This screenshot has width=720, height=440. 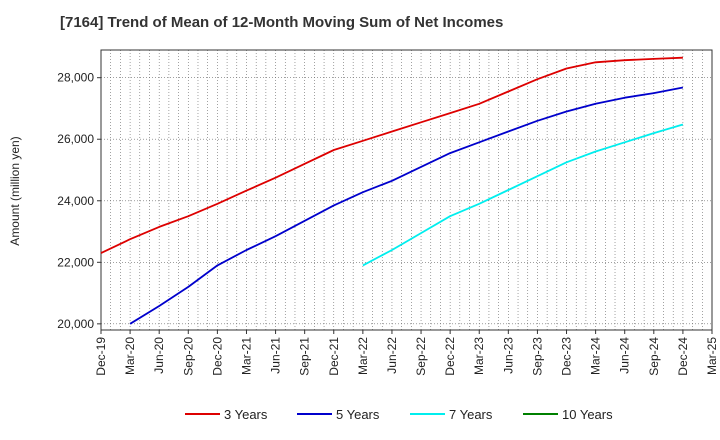 I want to click on x-tick-label: Mar-25, so click(x=712, y=356).